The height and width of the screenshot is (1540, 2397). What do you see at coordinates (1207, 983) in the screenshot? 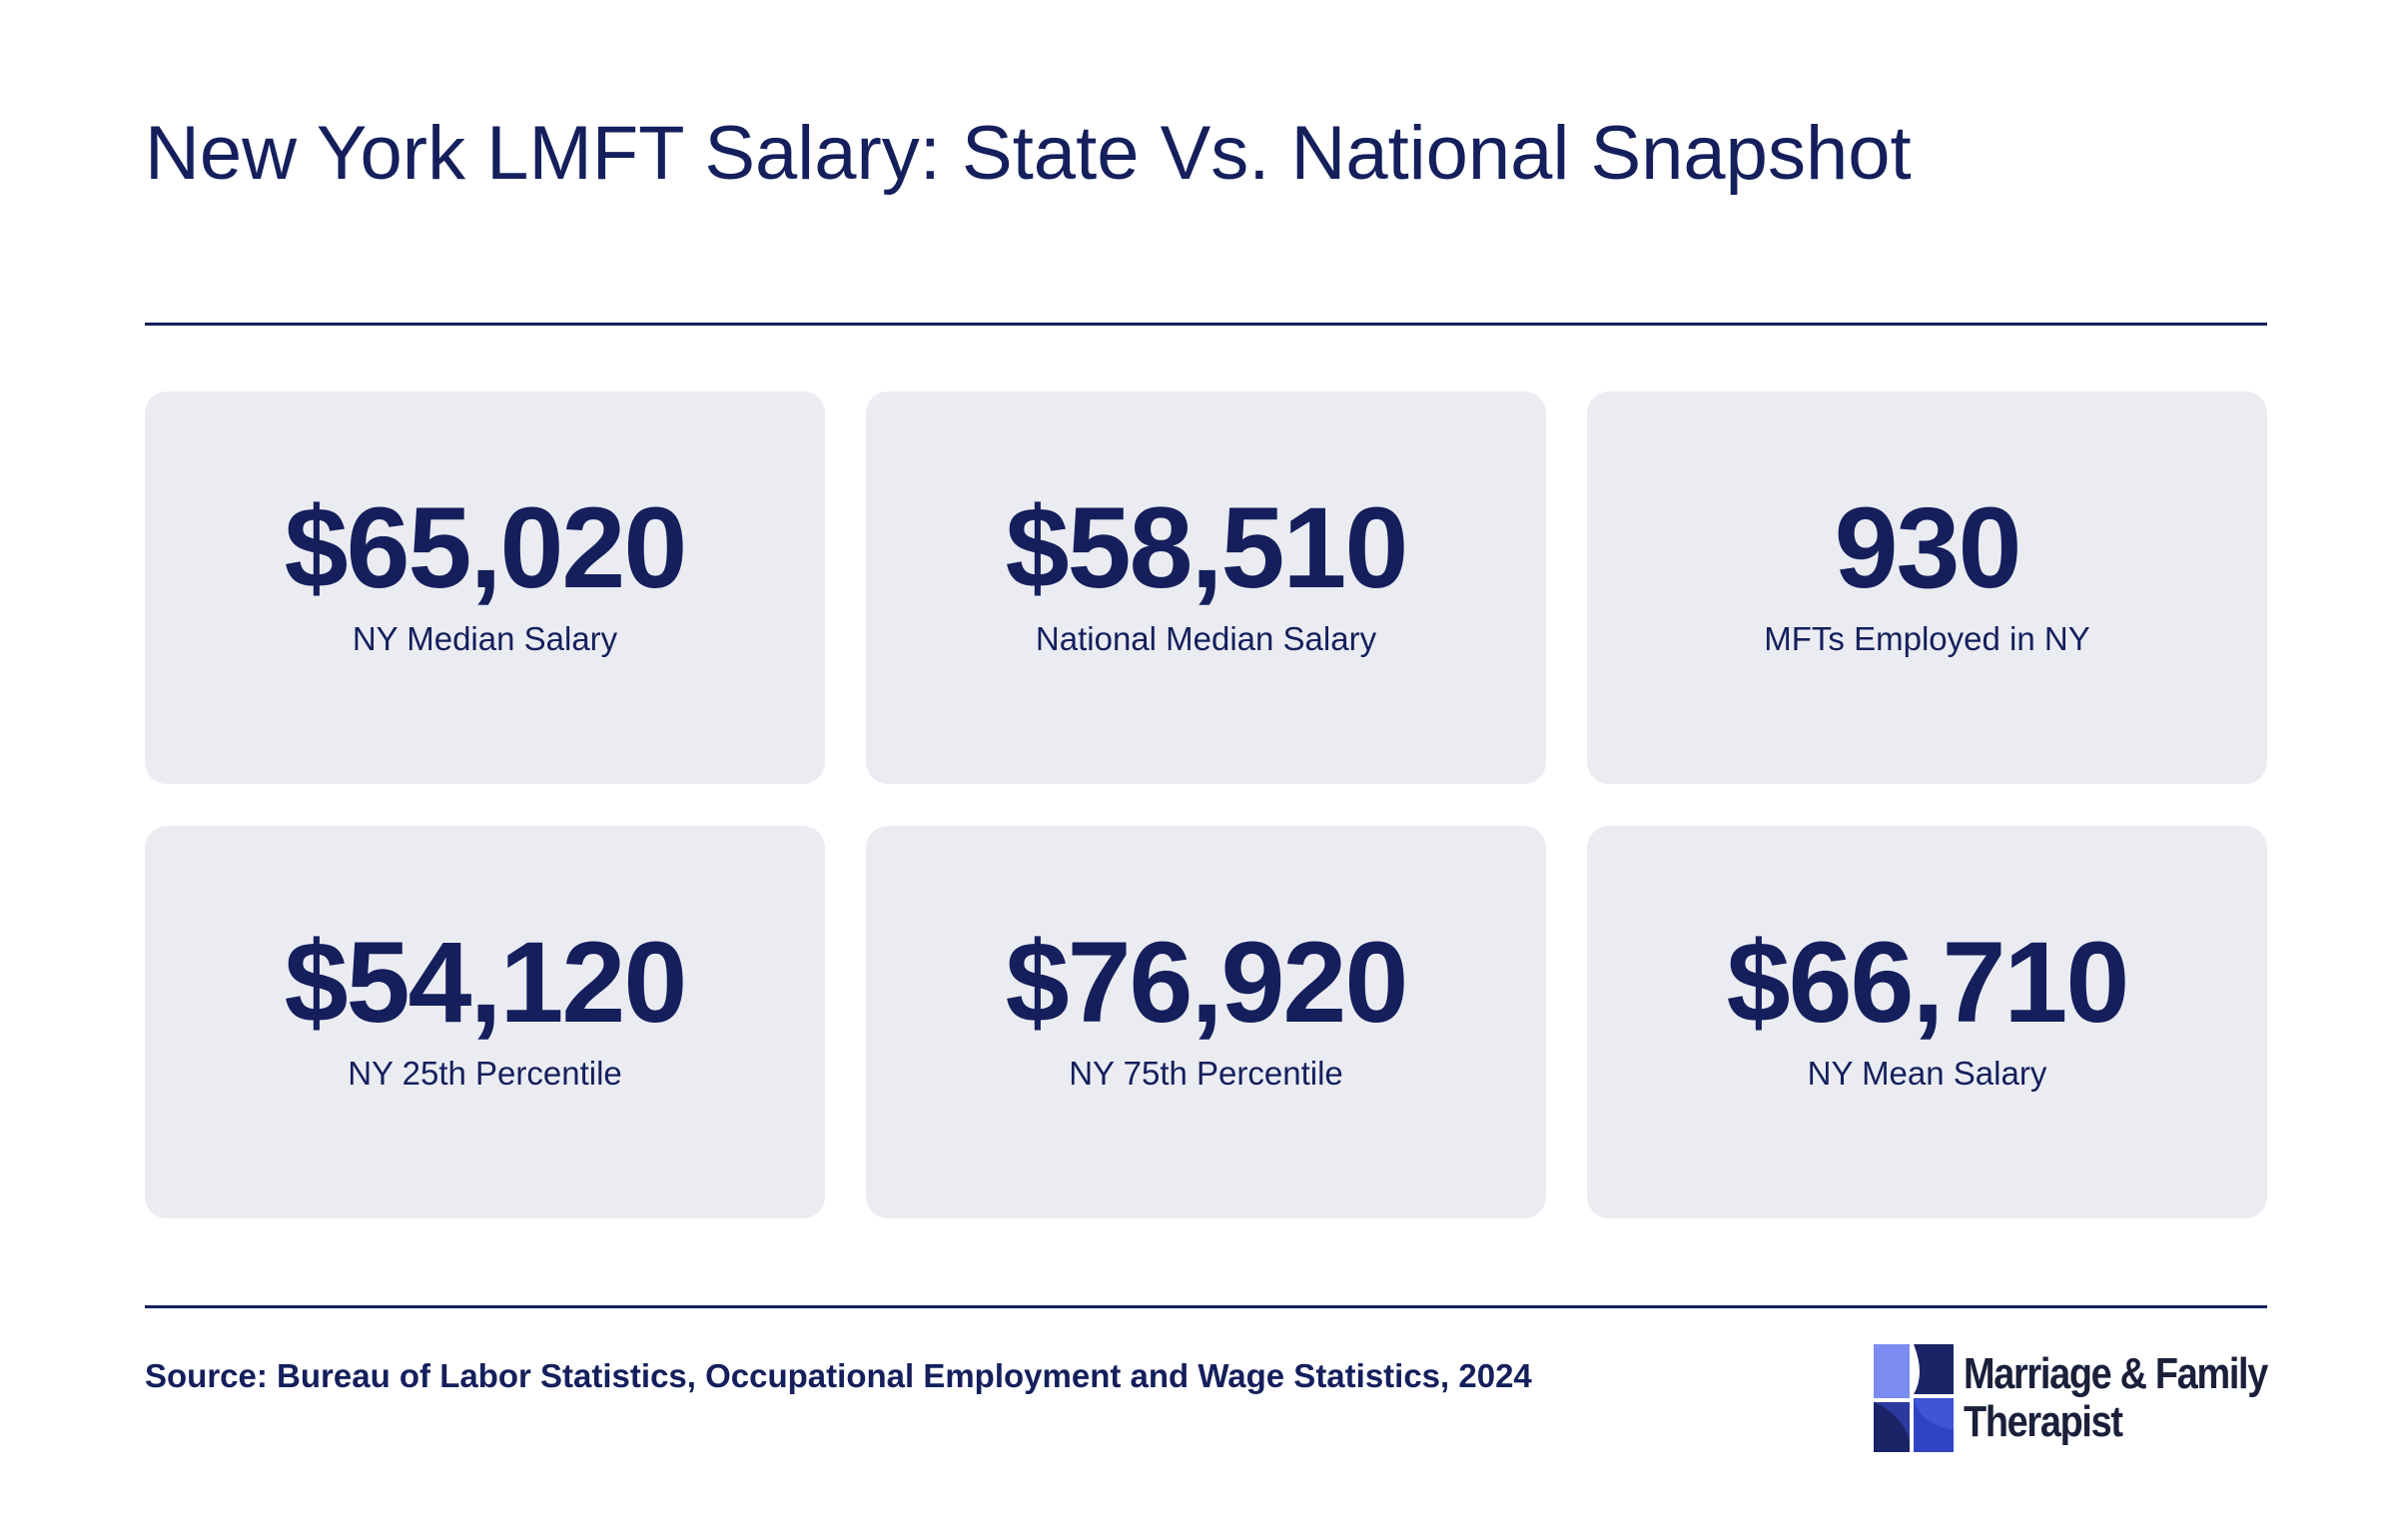
I see `stat-value: $76,920` at bounding box center [1207, 983].